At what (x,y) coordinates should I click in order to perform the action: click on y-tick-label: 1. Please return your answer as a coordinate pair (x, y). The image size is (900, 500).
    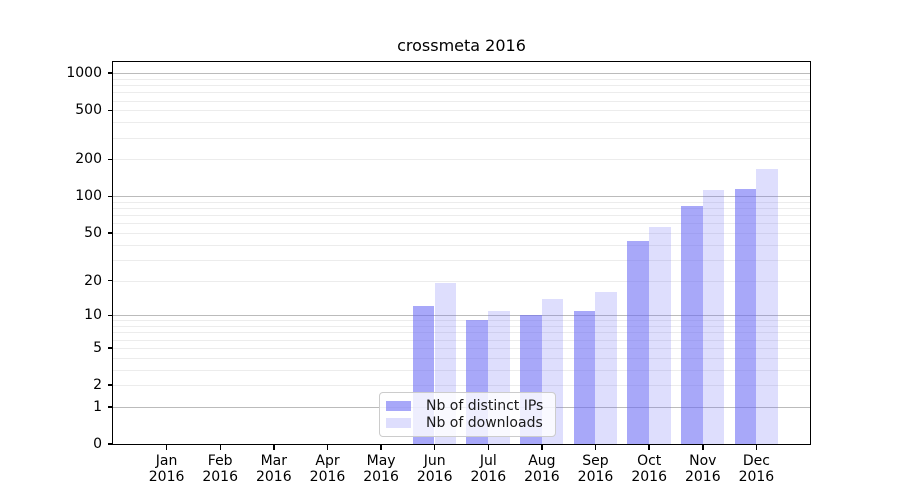
    Looking at the image, I should click on (97, 406).